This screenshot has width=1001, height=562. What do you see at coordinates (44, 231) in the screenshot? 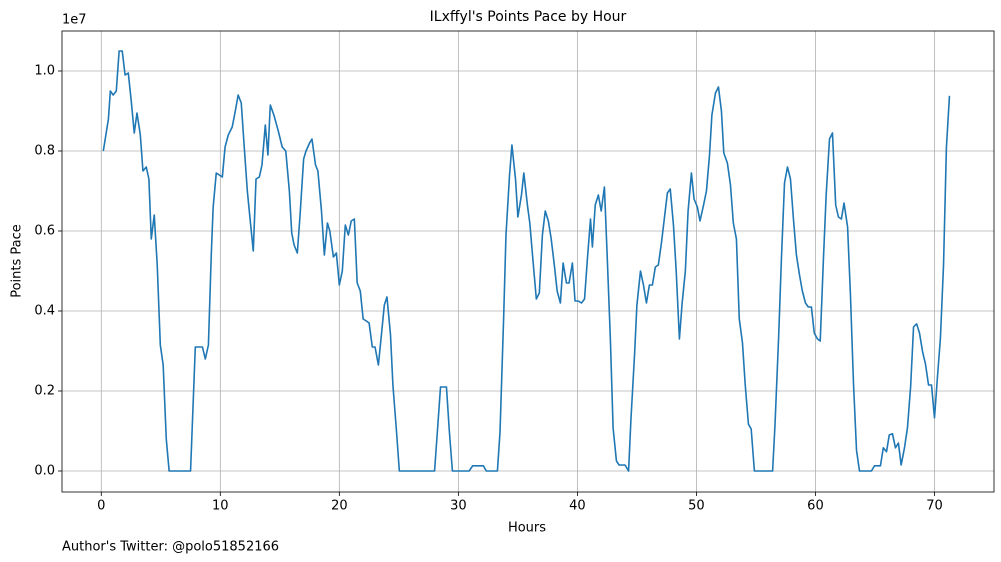
I see `y-tick-label: 0.6` at bounding box center [44, 231].